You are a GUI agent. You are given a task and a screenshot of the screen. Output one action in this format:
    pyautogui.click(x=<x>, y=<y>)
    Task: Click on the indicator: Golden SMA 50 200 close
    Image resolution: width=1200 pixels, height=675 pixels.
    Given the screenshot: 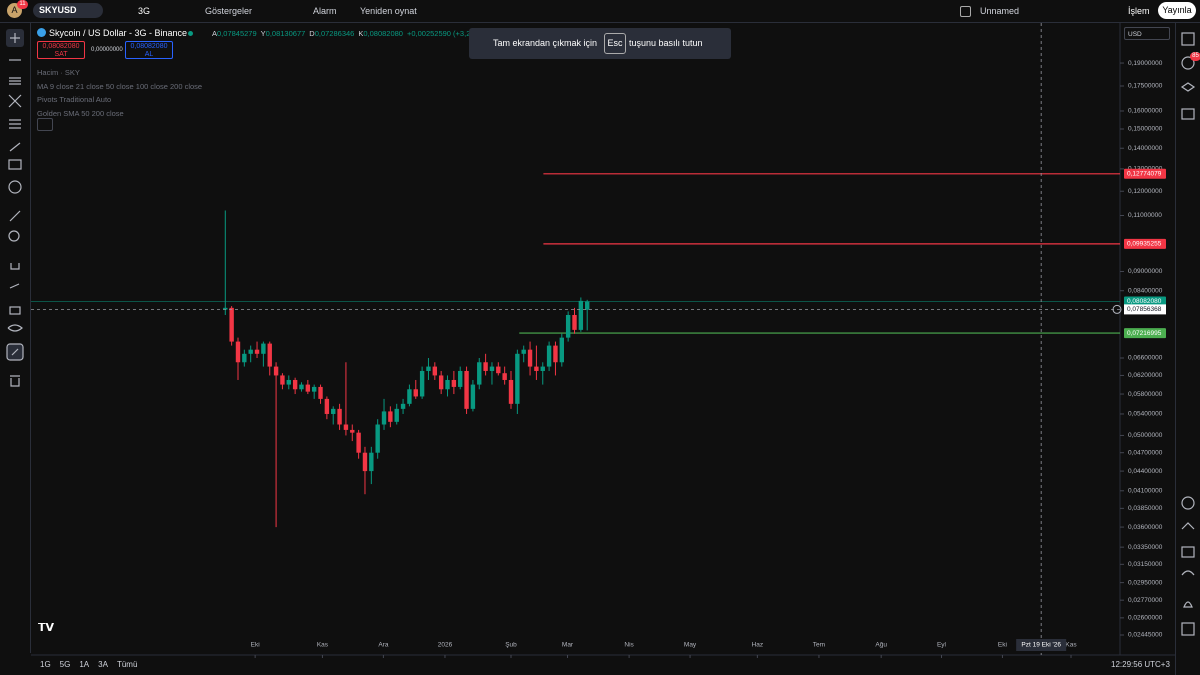 What is the action you would take?
    pyautogui.click(x=80, y=113)
    